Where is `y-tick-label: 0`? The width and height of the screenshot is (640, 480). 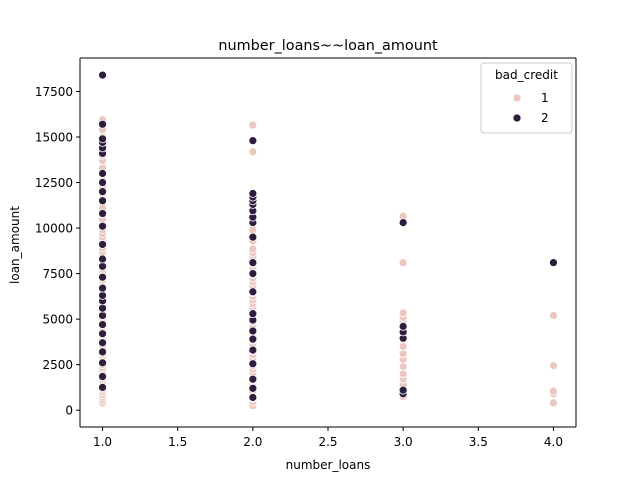 y-tick-label: 0 is located at coordinates (69, 411).